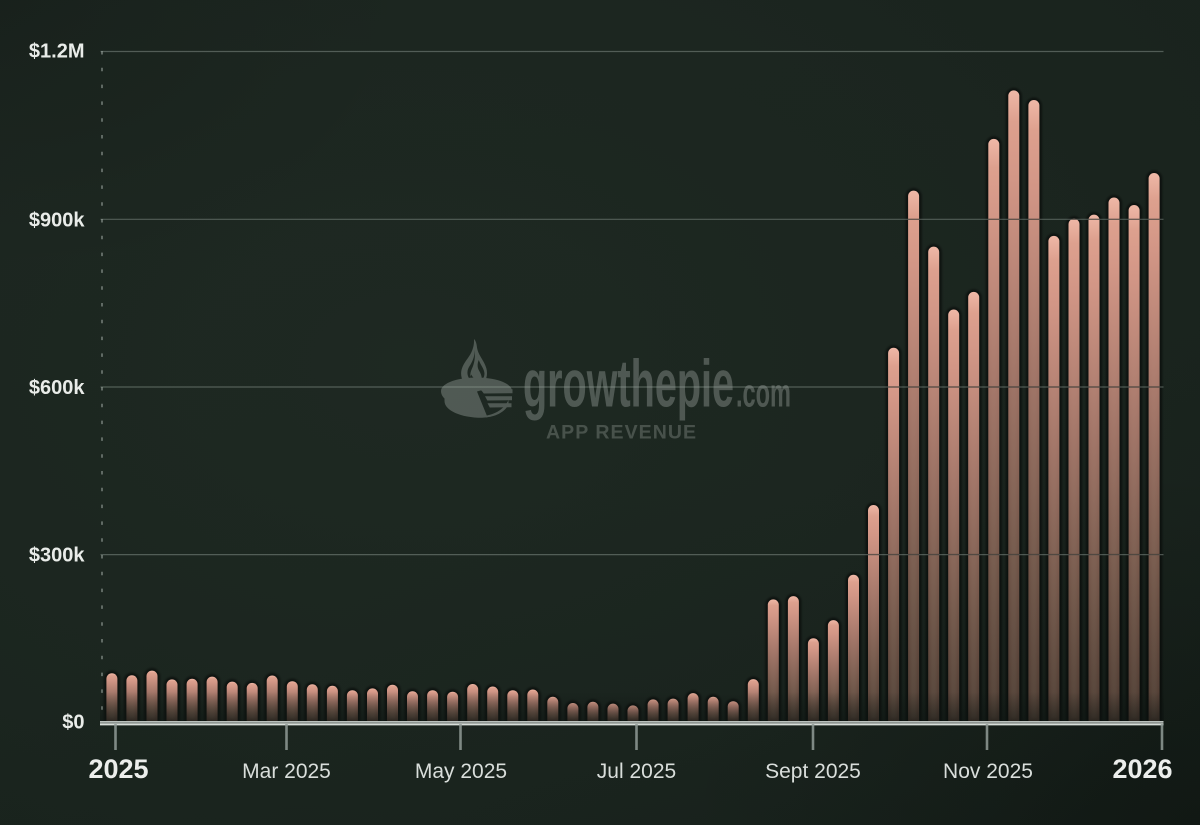  Describe the element at coordinates (118, 769) in the screenshot. I see `svg-text: 2025` at that location.